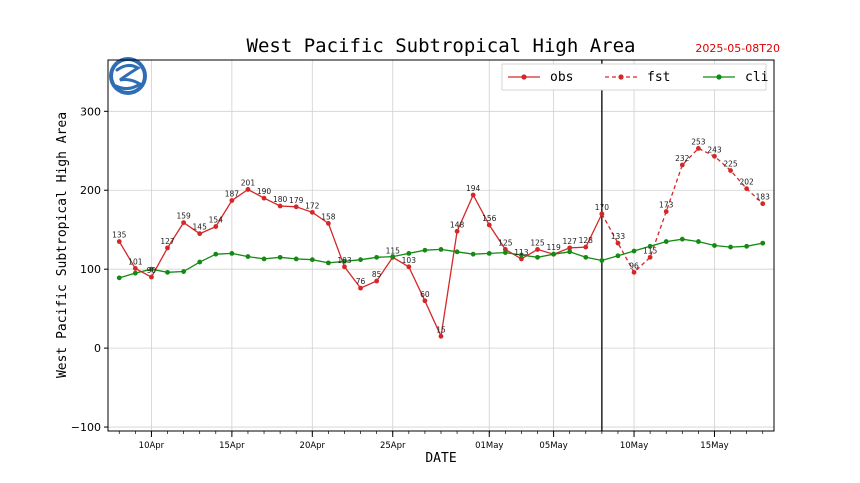  Describe the element at coordinates (553, 446) in the screenshot. I see `x-tick-label: 05May` at that location.